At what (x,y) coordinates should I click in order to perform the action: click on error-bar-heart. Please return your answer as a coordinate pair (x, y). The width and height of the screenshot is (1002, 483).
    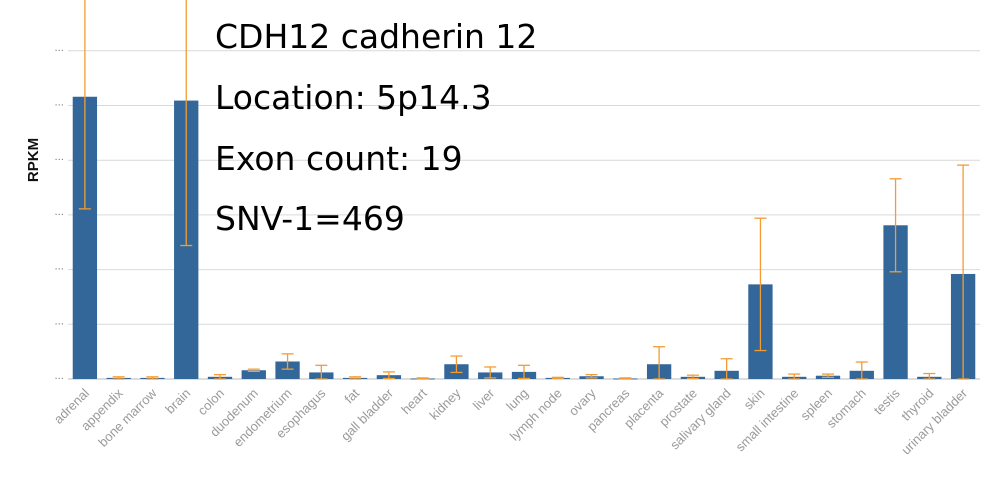
    Looking at the image, I should click on (422, 378).